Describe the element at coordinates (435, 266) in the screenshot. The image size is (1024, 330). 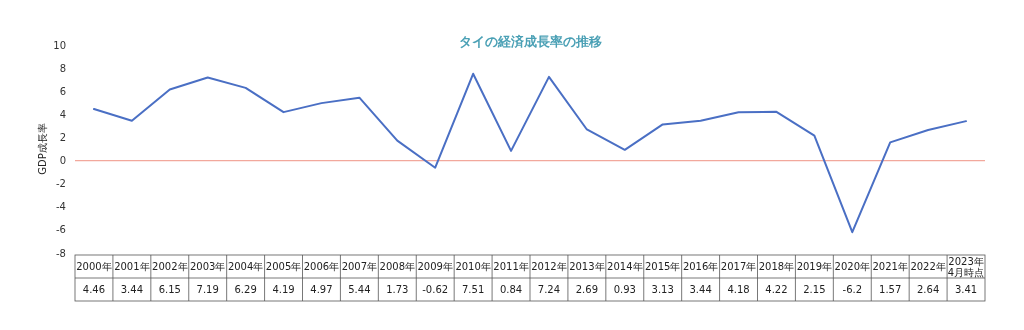
I see `x-tick-label: 2009年` at that location.